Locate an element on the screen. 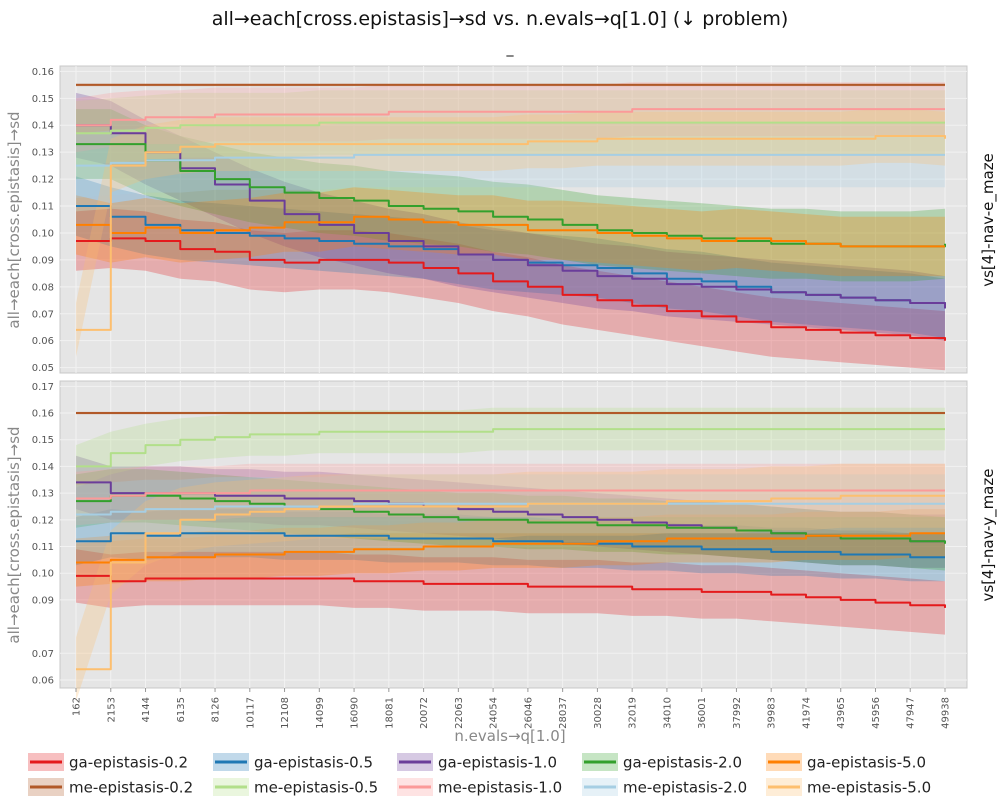 This screenshot has height=800, width=1000. x-tick-label: 20072 is located at coordinates (424, 713).